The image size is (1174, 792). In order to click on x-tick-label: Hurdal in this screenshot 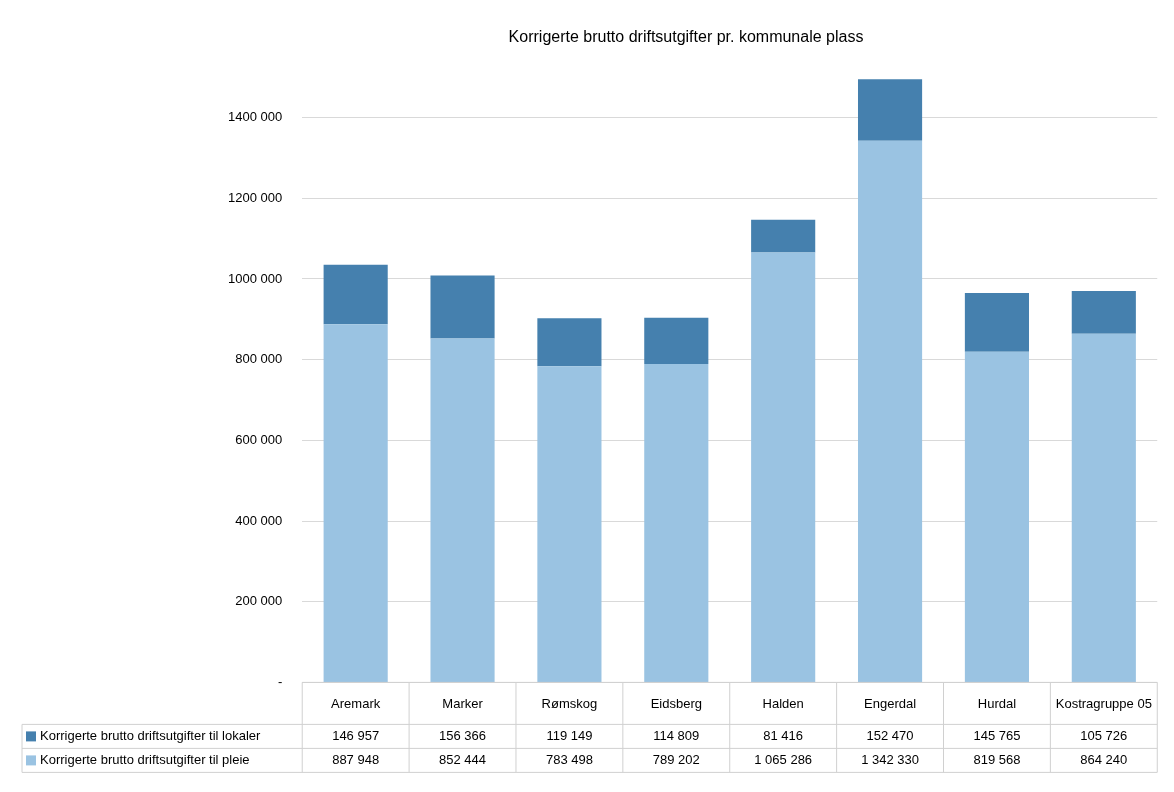, I will do `click(997, 703)`.